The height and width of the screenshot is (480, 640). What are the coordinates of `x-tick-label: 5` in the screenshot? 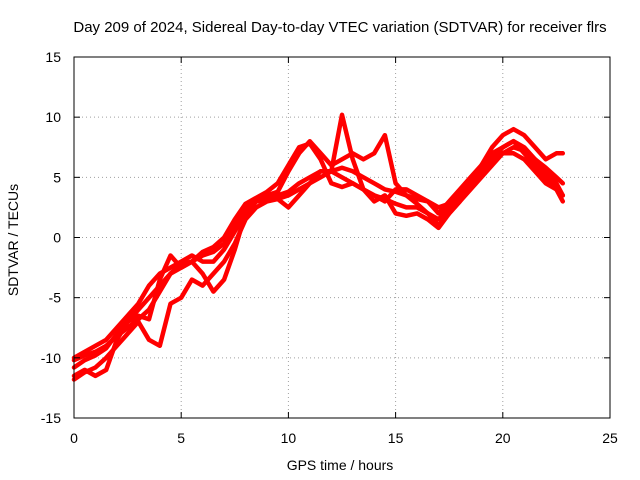 It's located at (181, 438).